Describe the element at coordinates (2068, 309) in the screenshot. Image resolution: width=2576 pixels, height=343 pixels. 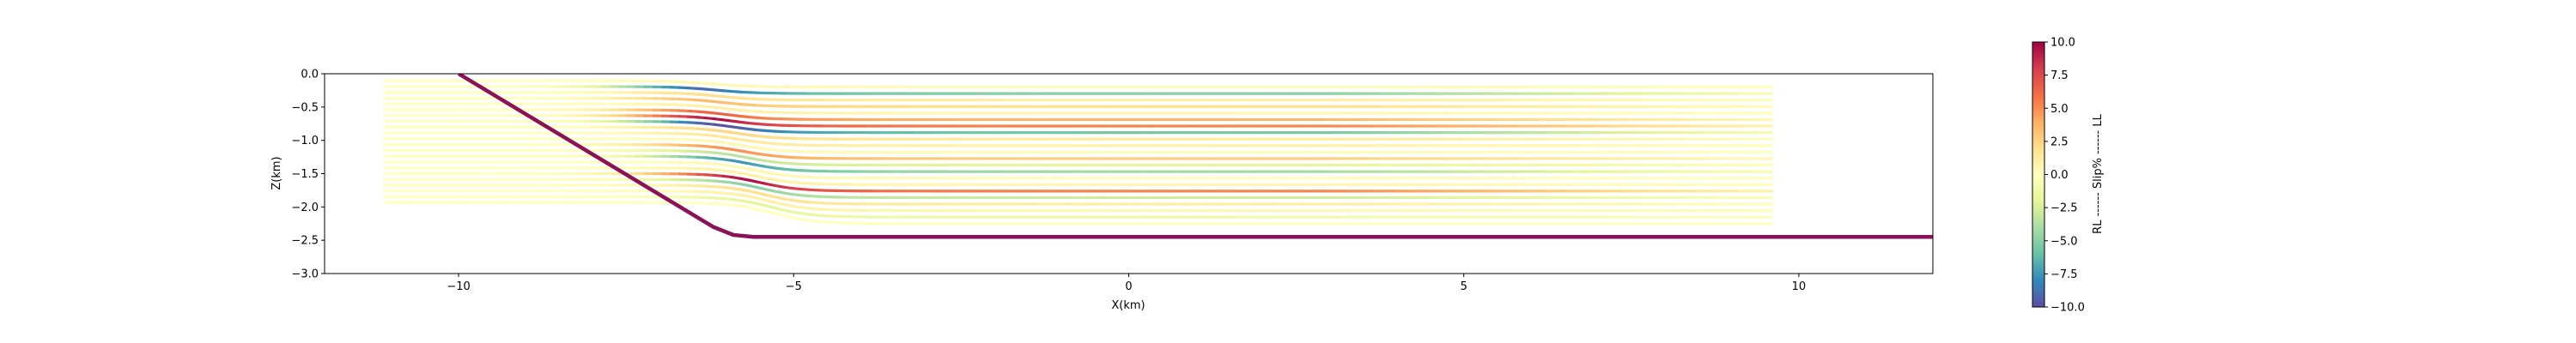
I see `colorbar-tick-label: −10.0` at that location.